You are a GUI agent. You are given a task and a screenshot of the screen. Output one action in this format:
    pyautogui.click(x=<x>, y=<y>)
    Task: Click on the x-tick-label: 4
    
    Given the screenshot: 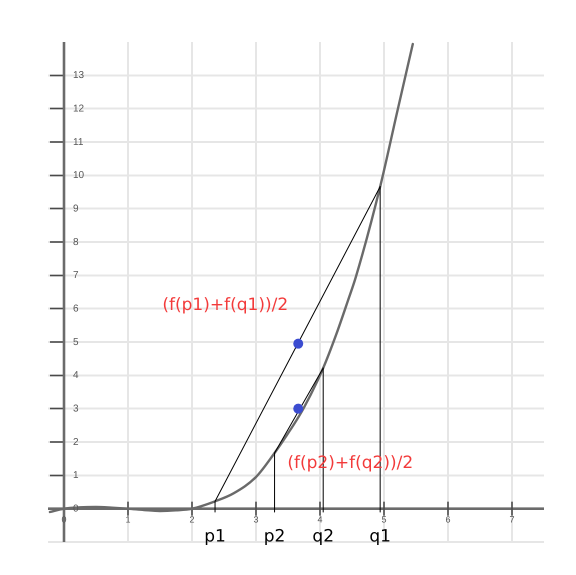 What is the action you would take?
    pyautogui.click(x=320, y=519)
    